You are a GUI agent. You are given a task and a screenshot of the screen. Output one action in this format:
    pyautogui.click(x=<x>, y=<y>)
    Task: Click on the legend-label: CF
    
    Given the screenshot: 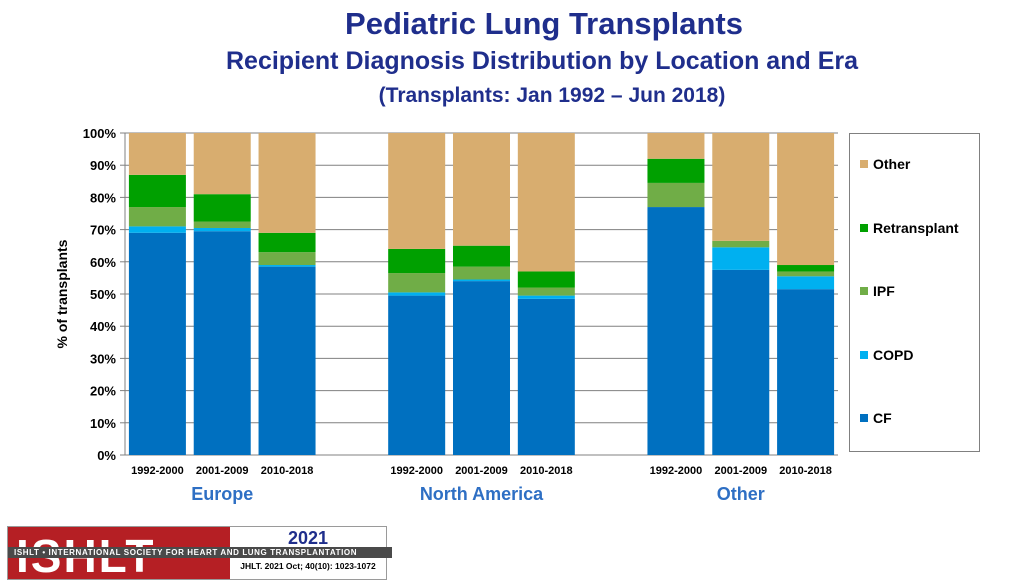 What is the action you would take?
    pyautogui.click(x=882, y=418)
    